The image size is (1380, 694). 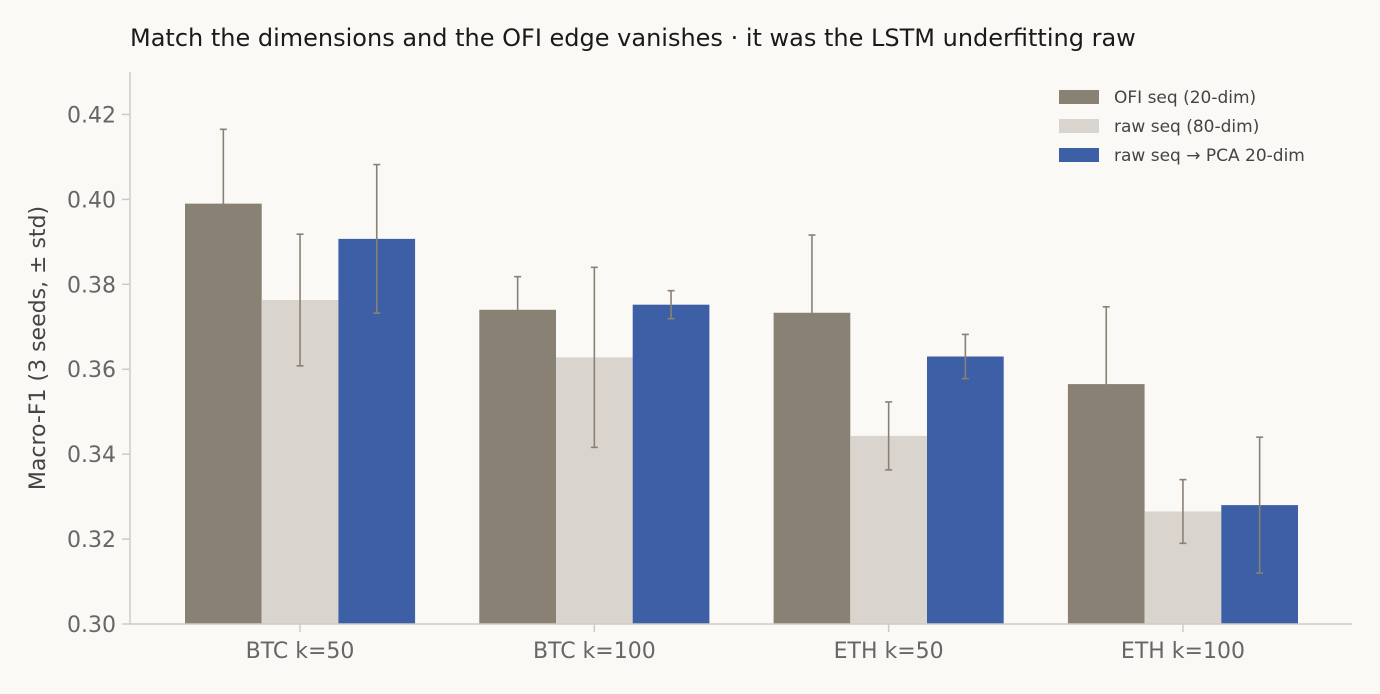 I want to click on y-tick-label: 0.30, so click(x=91, y=625).